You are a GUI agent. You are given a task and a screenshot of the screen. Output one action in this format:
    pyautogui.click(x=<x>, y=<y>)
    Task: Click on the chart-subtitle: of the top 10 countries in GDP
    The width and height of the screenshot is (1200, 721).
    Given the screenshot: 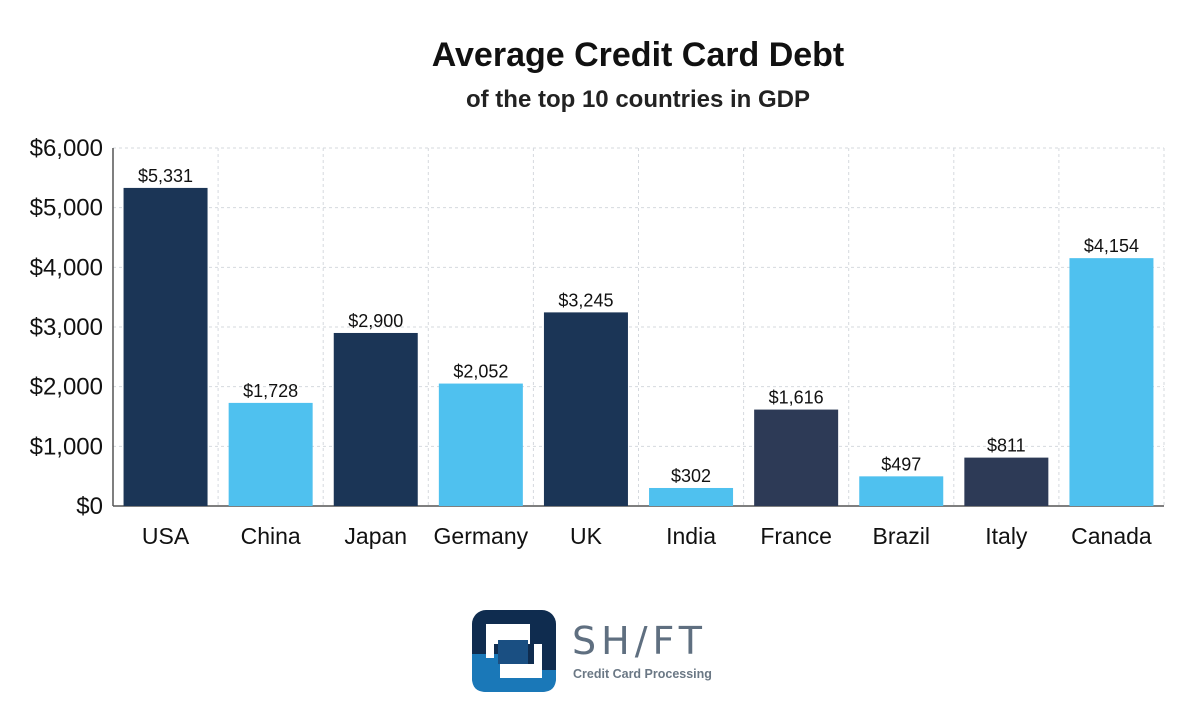 What is the action you would take?
    pyautogui.click(x=638, y=99)
    